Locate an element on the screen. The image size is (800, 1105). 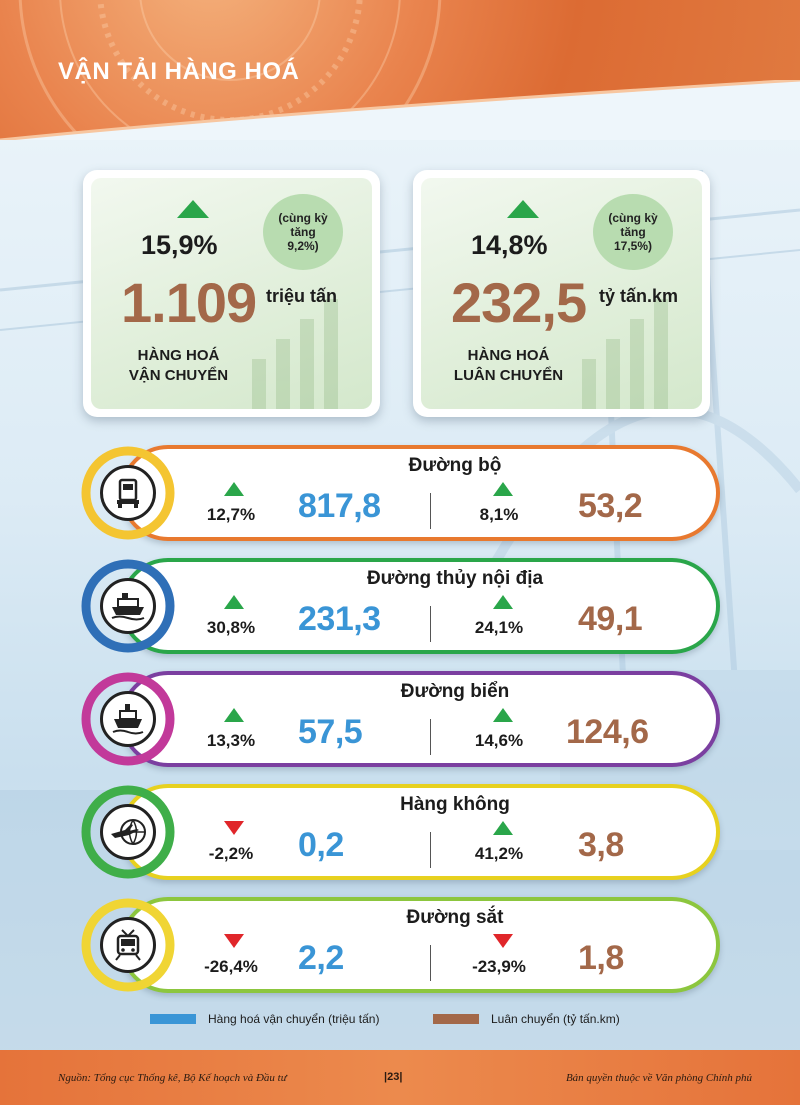
card-unit: triệu tấn is located at coordinates (302, 296).